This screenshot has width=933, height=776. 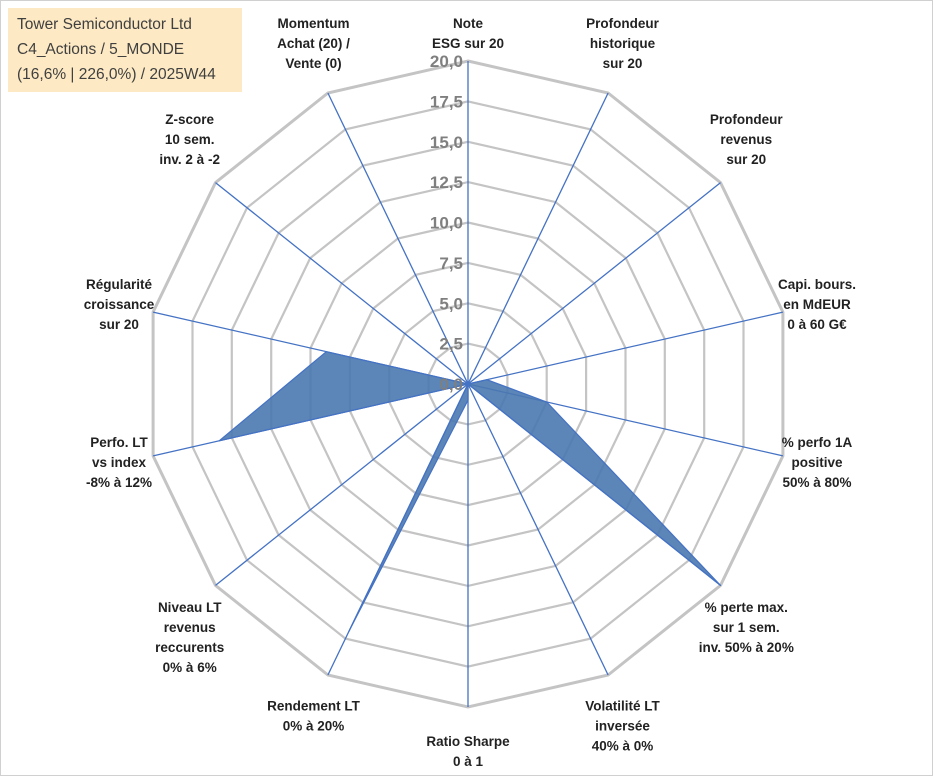 I want to click on title-company: Tower Semiconductor Ltd, so click(x=104, y=24).